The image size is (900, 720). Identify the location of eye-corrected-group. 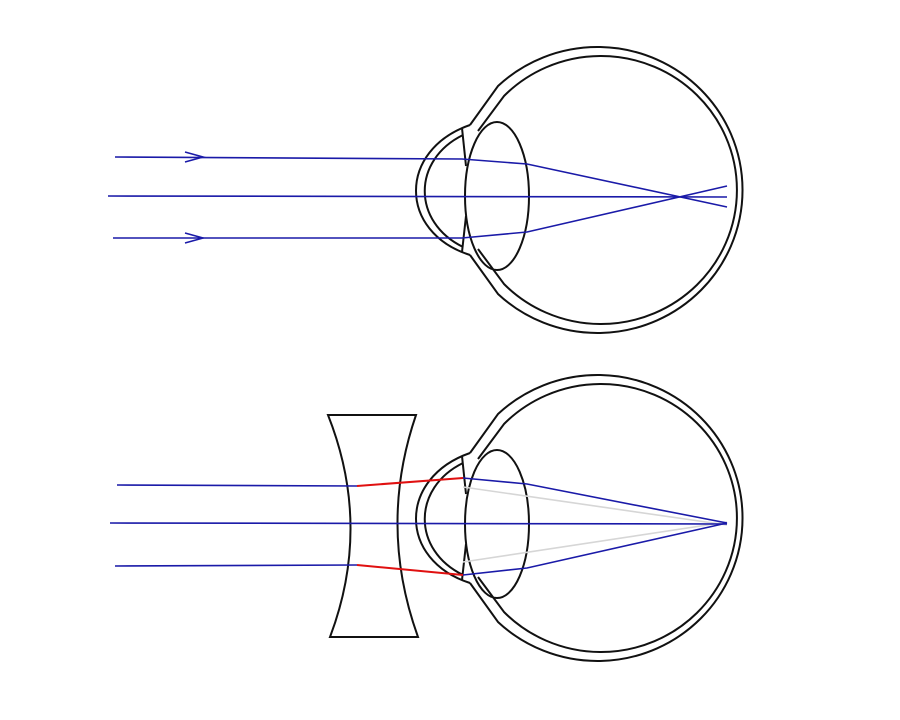
(579, 518).